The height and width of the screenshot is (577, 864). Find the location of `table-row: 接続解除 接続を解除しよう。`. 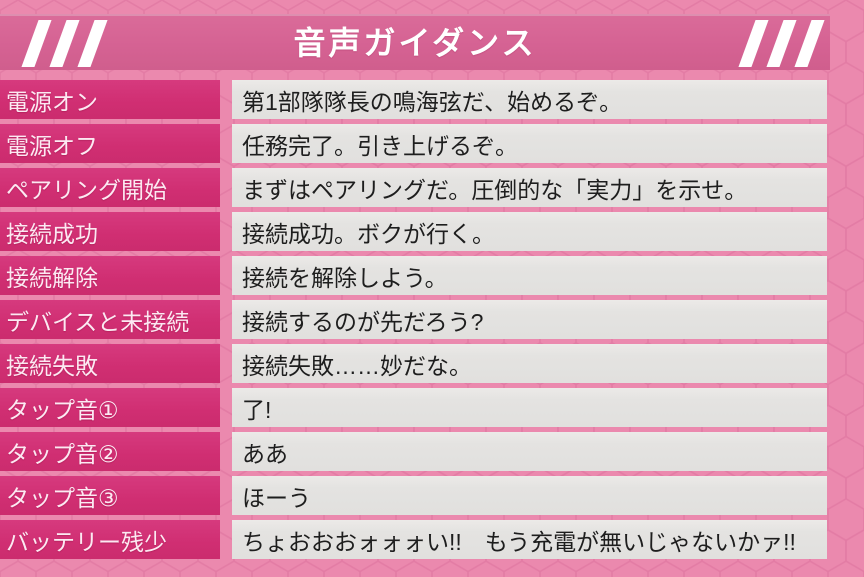

table-row: 接続解除 接続を解除しよう。 is located at coordinates (413, 275).